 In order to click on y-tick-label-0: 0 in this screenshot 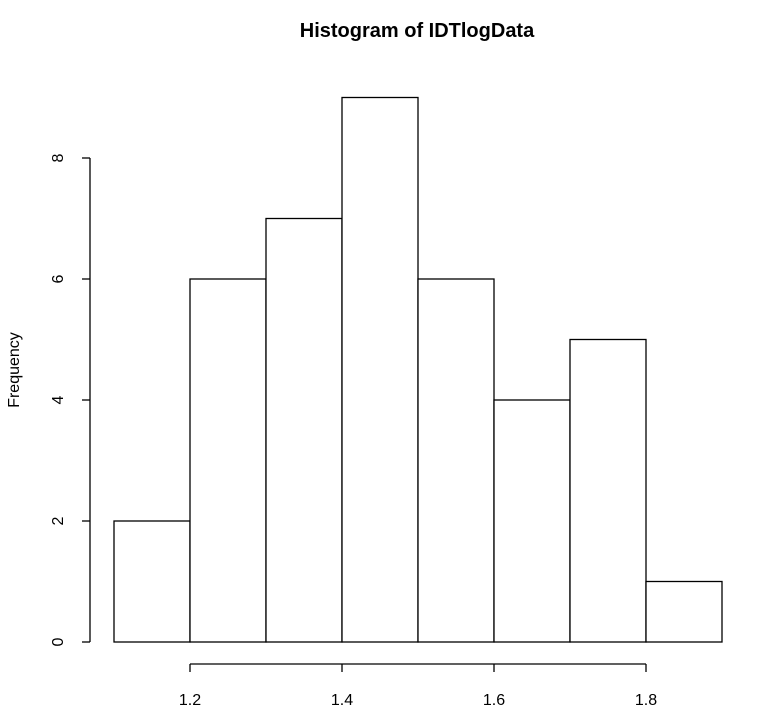, I will do `click(58, 641)`.